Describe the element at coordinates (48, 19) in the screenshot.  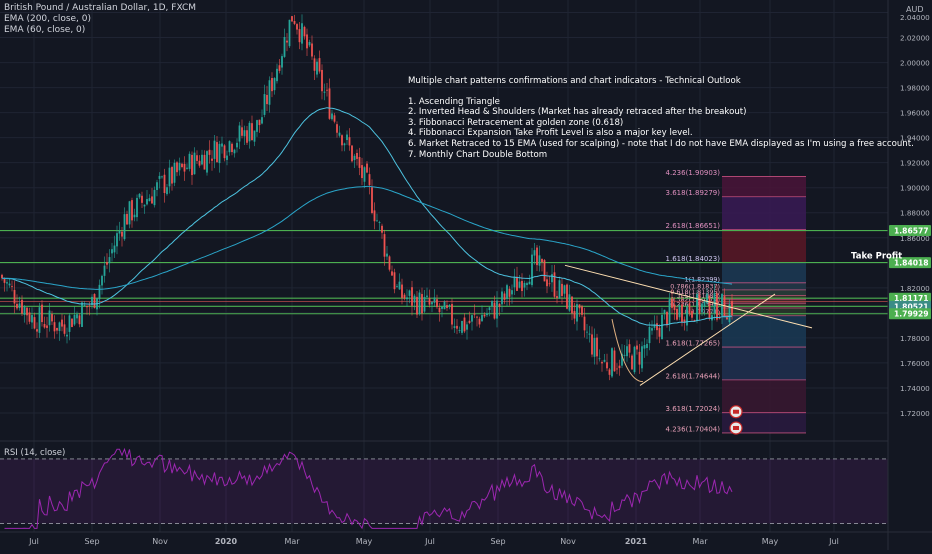
I see `ema200-legend: EMA (200, close, 0)` at that location.